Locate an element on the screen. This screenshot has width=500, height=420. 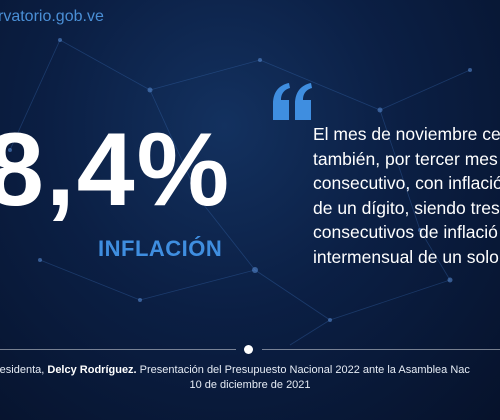
caption-prefix: residenta, is located at coordinates (24, 370).